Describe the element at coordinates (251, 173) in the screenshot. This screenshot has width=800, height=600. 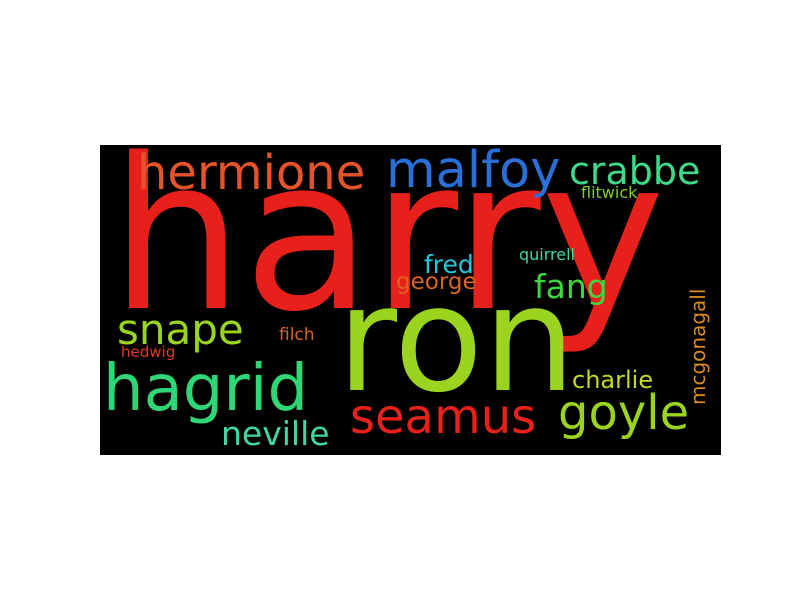
I see `word-hermione: hermione` at that location.